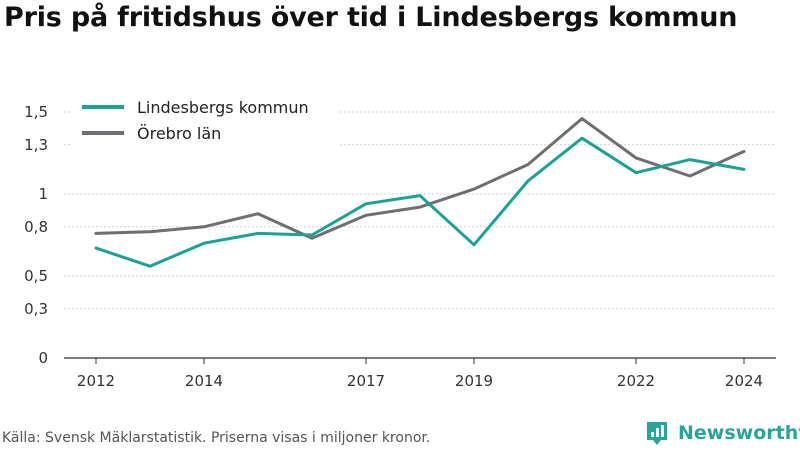 Image resolution: width=800 pixels, height=450 pixels. I want to click on y-tick-label: 1,3, so click(36, 145).